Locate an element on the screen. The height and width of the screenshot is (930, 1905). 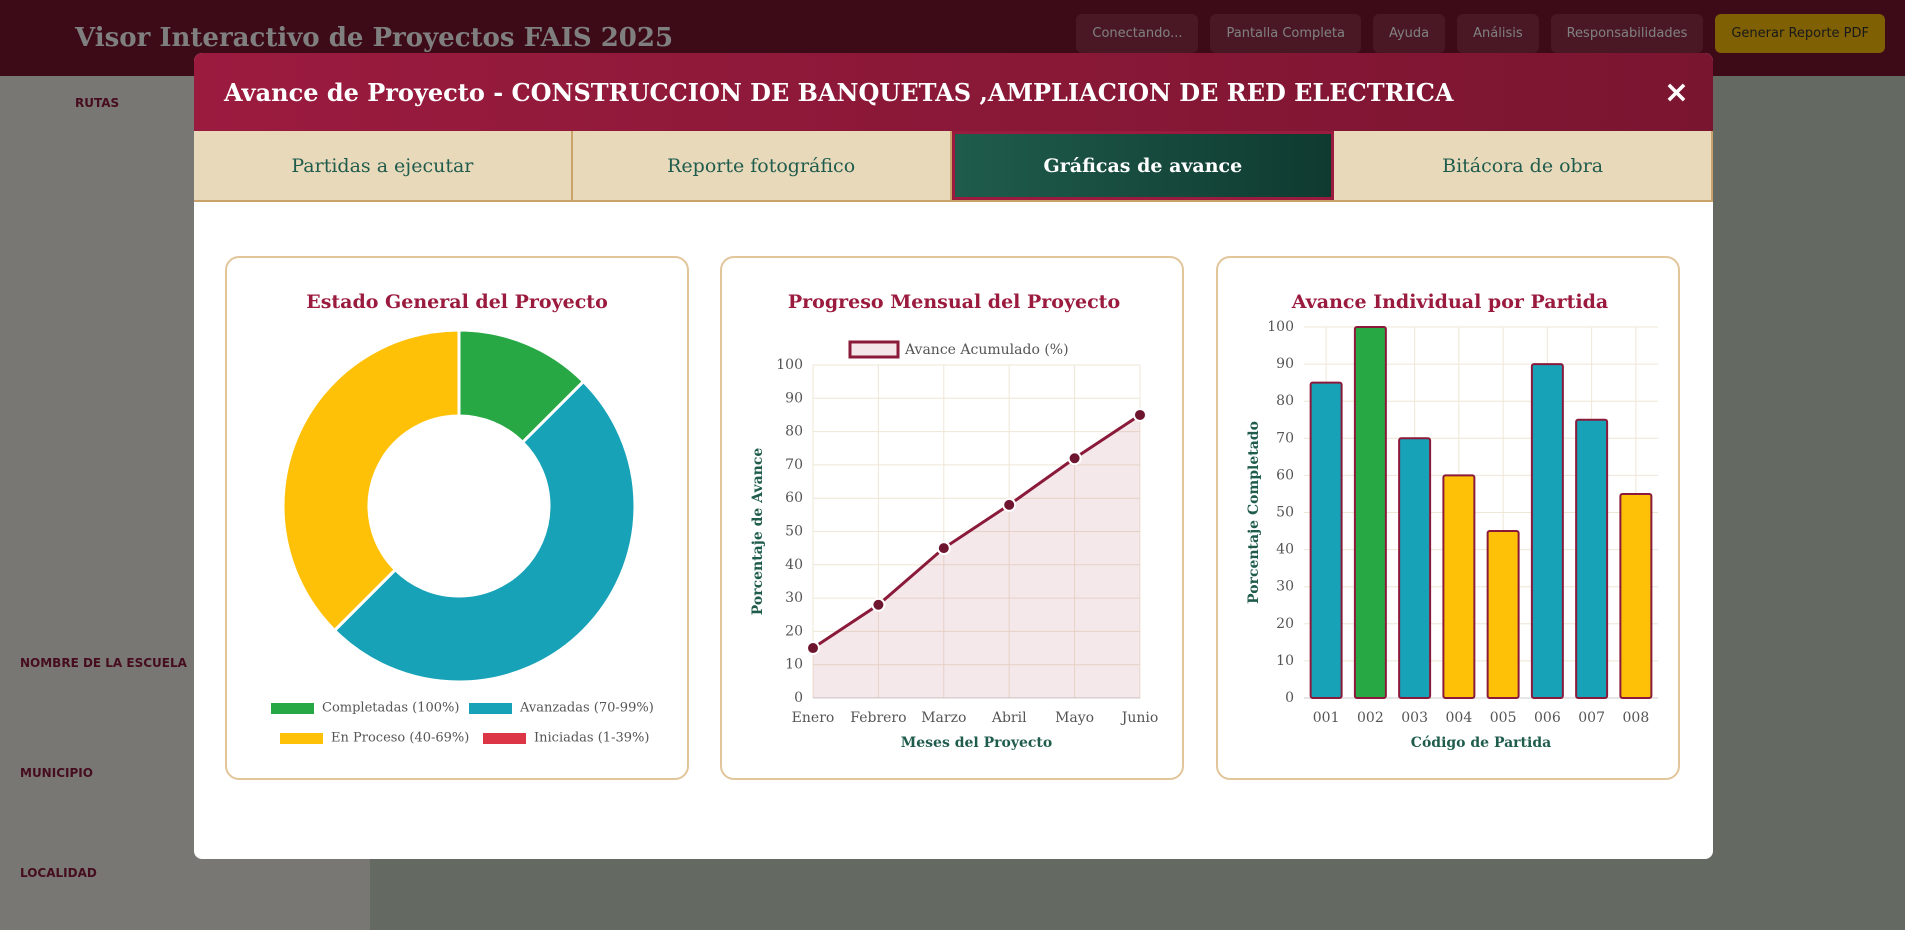
tab: Gráficas de avance is located at coordinates (1143, 165).